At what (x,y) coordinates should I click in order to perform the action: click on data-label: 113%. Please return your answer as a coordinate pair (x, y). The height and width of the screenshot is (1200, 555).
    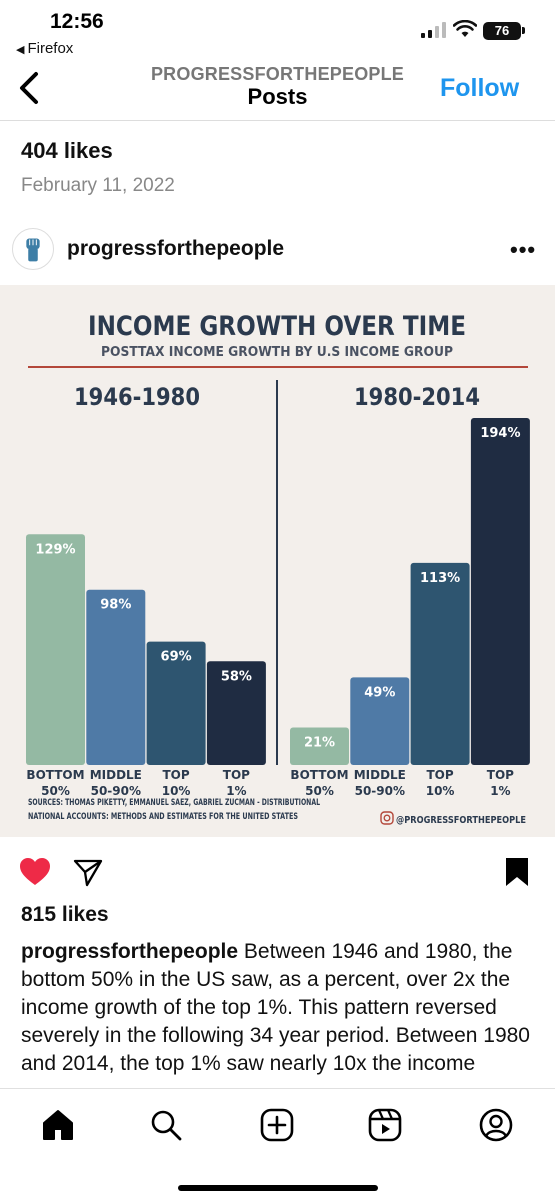
    Looking at the image, I should click on (440, 578).